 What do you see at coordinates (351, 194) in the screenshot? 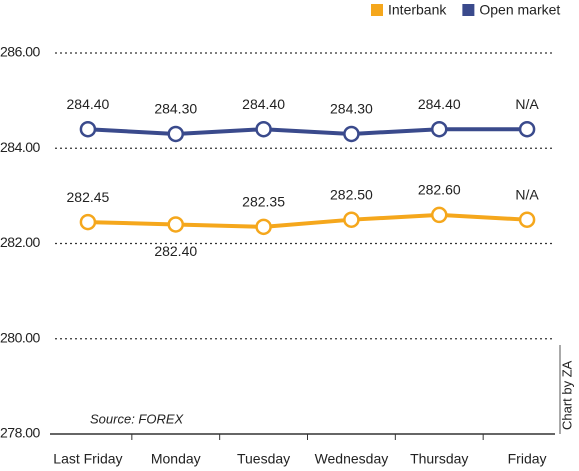
I see `data-label: 282.50` at bounding box center [351, 194].